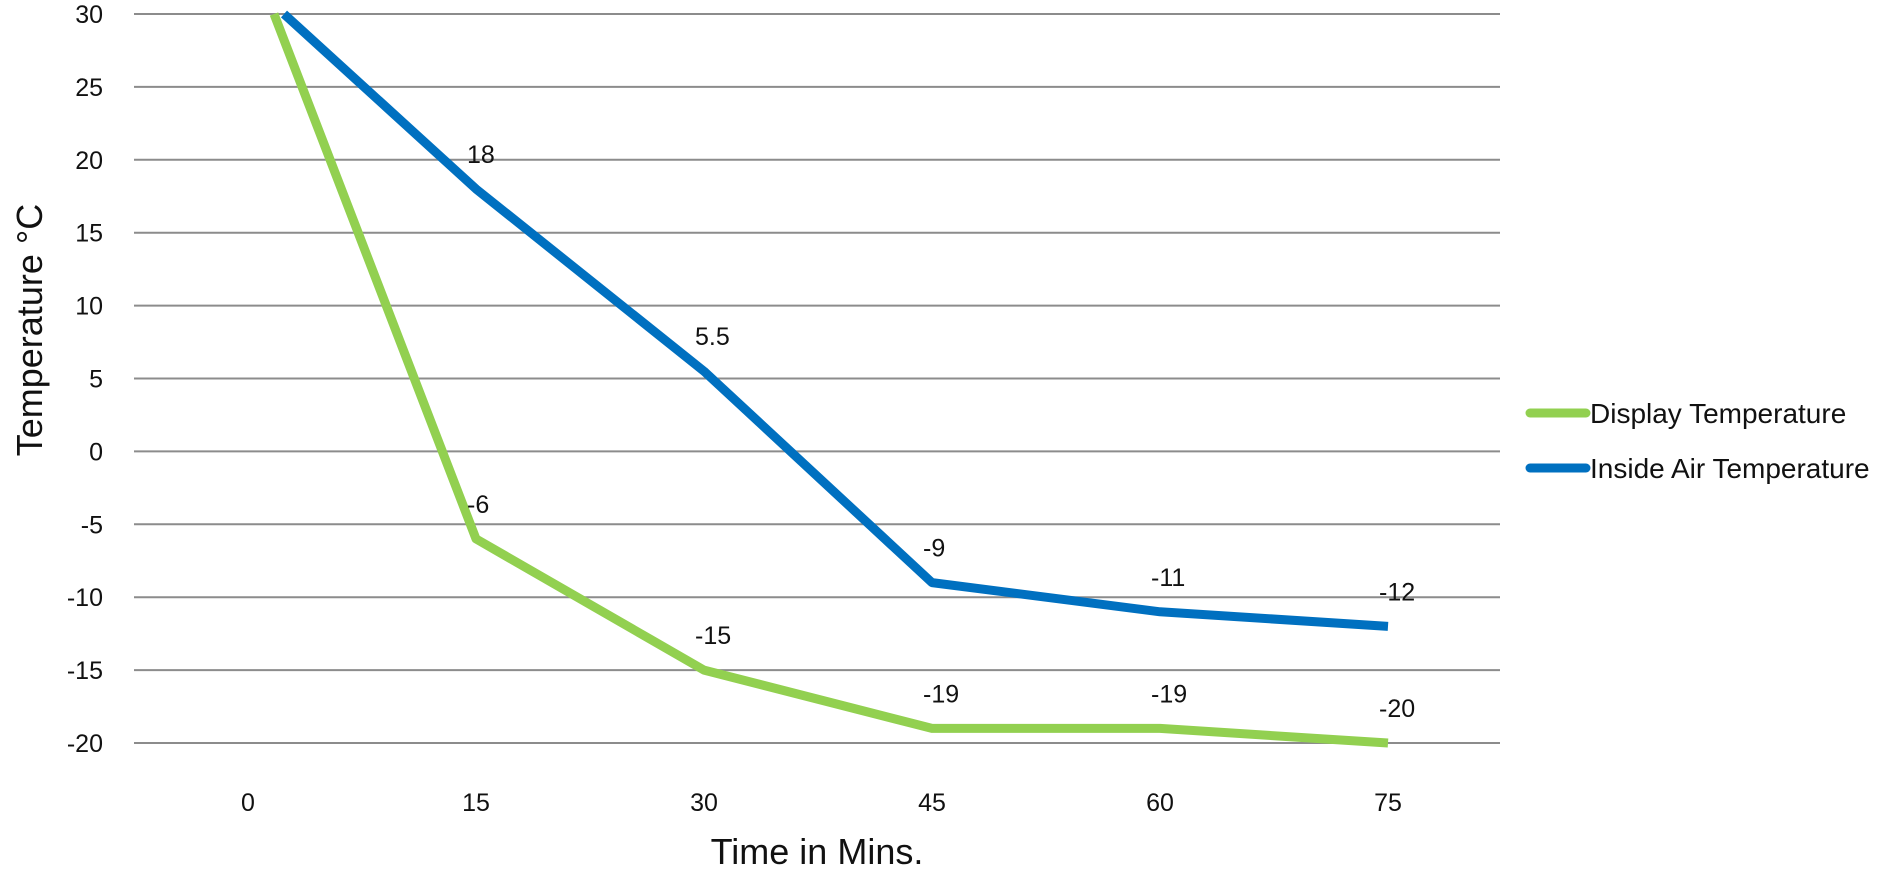  Describe the element at coordinates (712, 337) in the screenshot. I see `data-label: 5.5` at that location.